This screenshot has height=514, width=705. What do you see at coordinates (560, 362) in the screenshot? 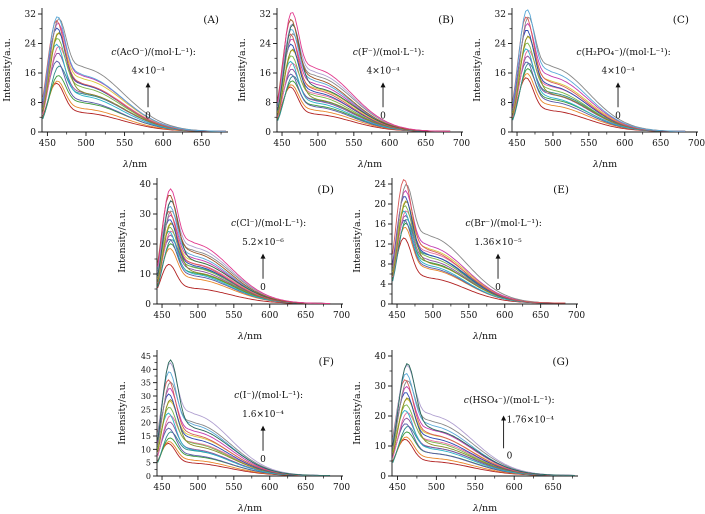
I see `panel-letter: (G)` at bounding box center [560, 362].